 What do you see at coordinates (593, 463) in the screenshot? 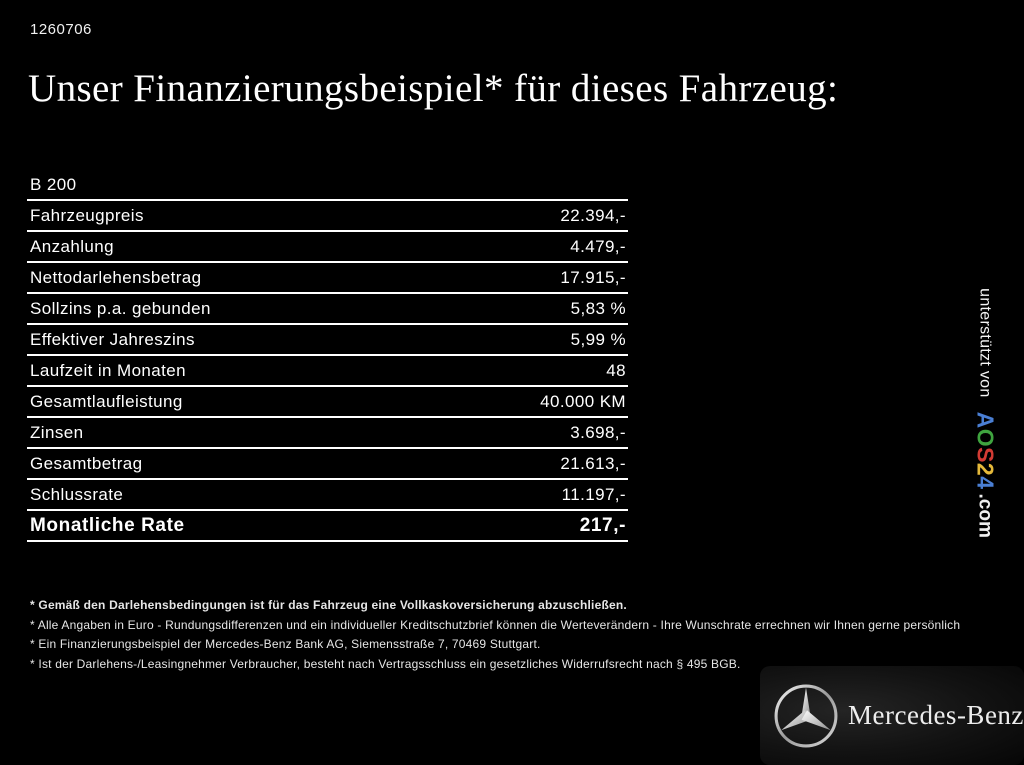
I see `row-value: 21.613,-` at bounding box center [593, 463].